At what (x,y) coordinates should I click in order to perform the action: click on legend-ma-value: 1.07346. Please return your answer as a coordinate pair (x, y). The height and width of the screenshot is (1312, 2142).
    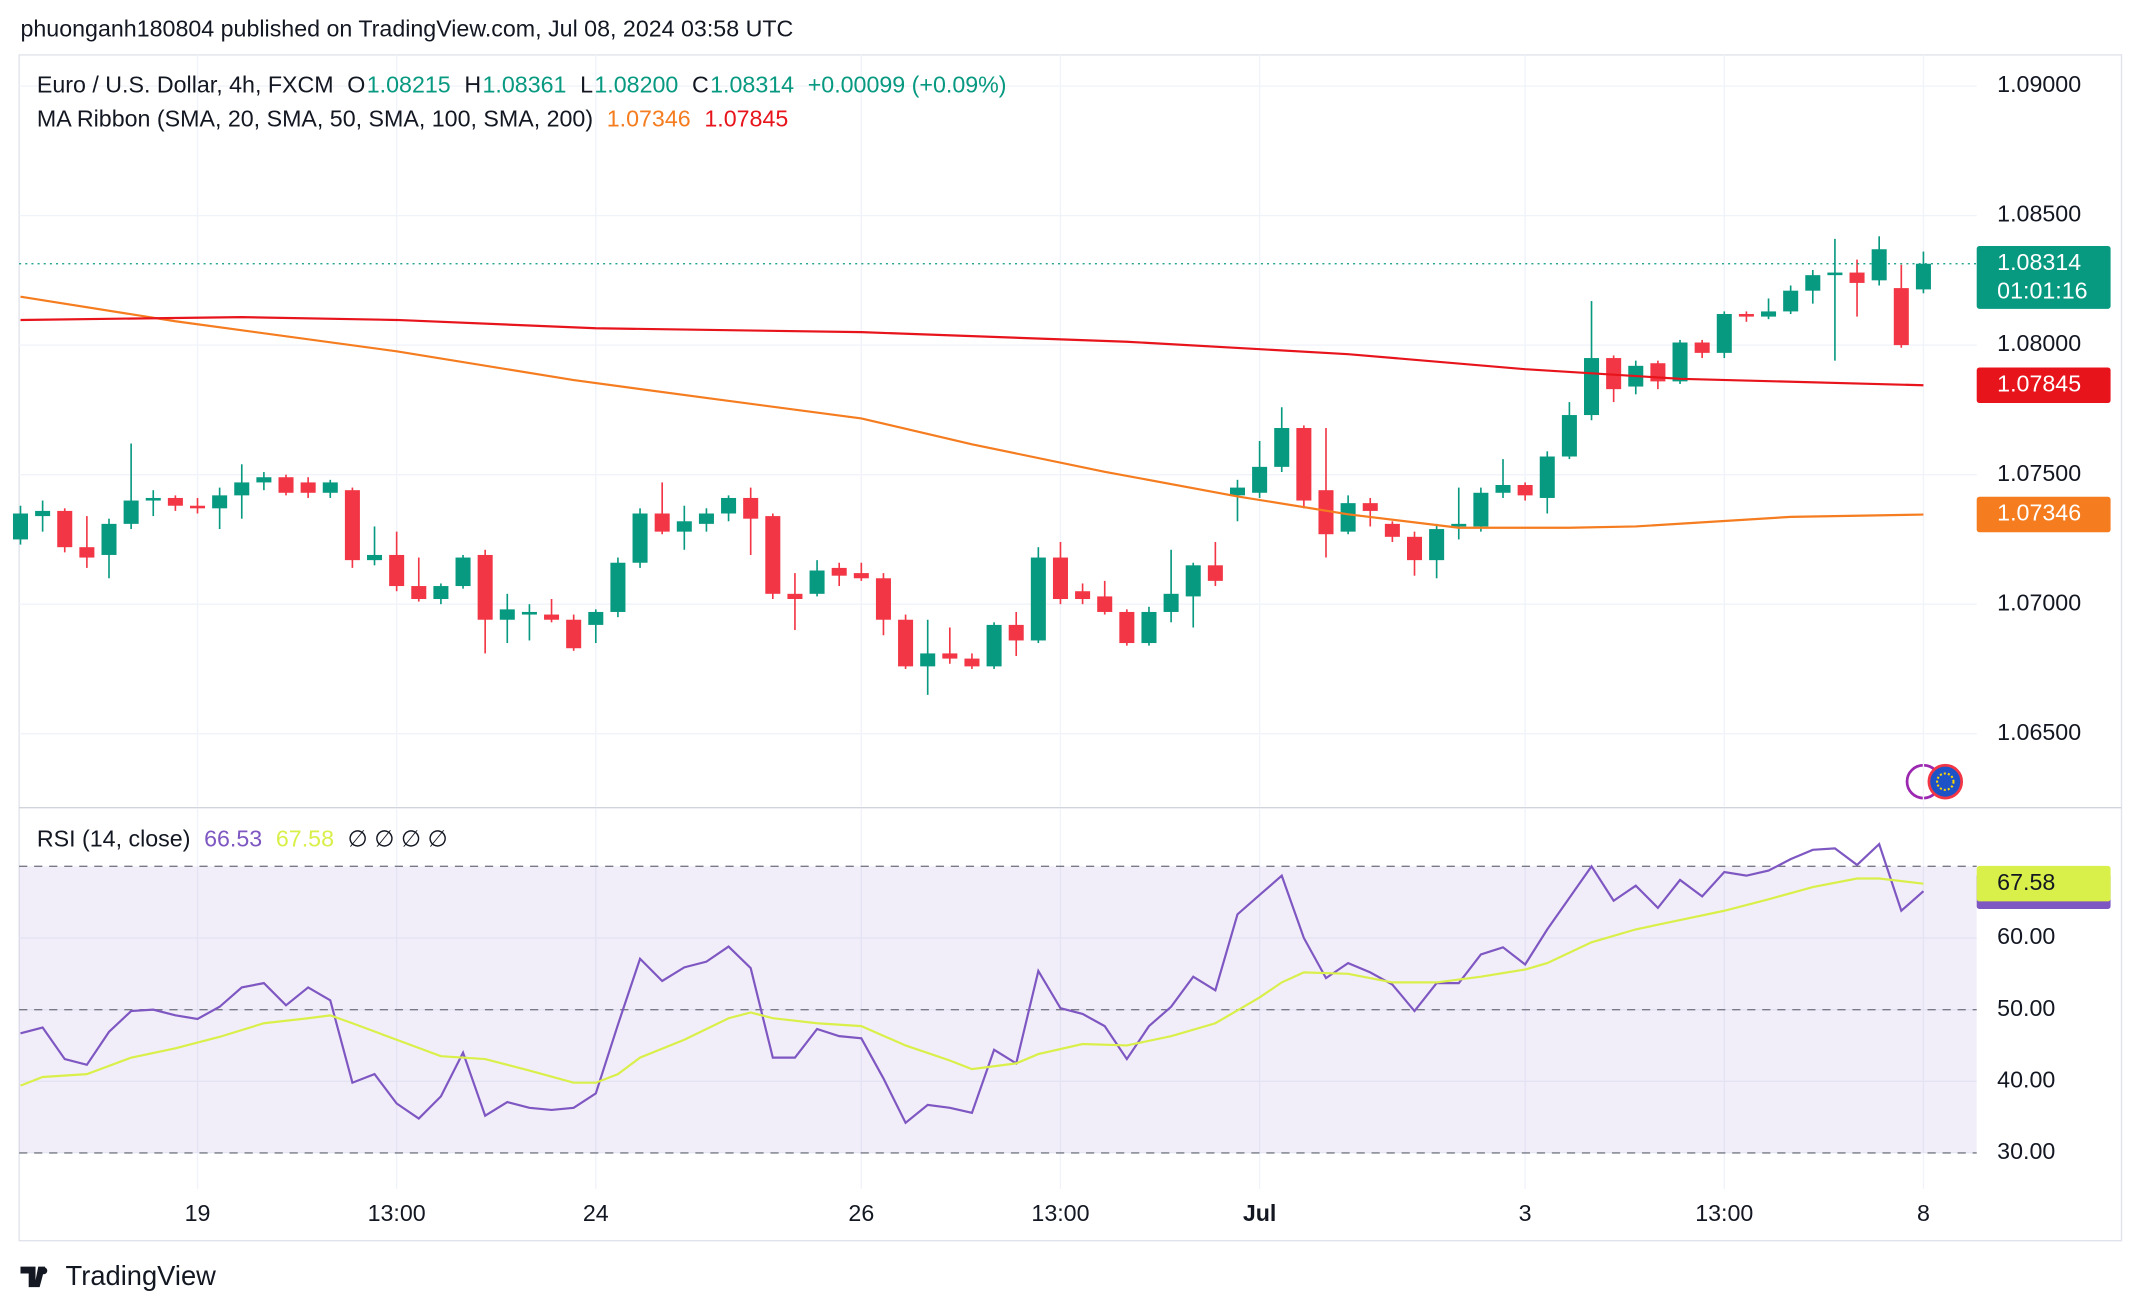
    Looking at the image, I should click on (649, 119).